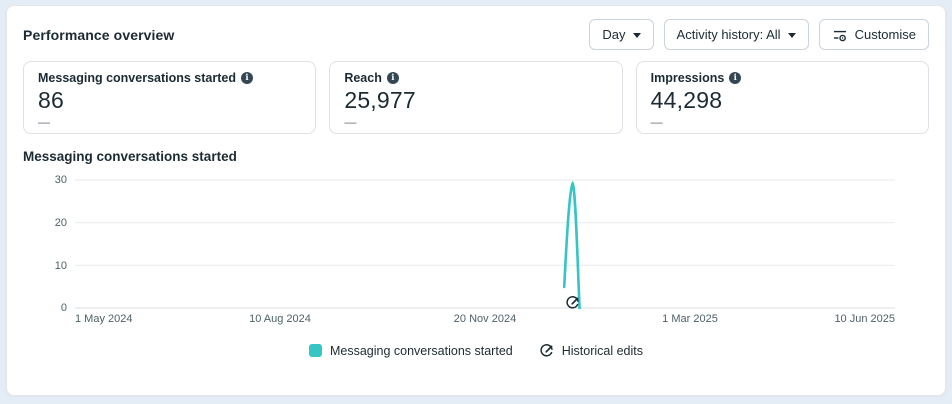 The height and width of the screenshot is (404, 952). I want to click on x-axis-tick: 20 Nov 2024, so click(485, 319).